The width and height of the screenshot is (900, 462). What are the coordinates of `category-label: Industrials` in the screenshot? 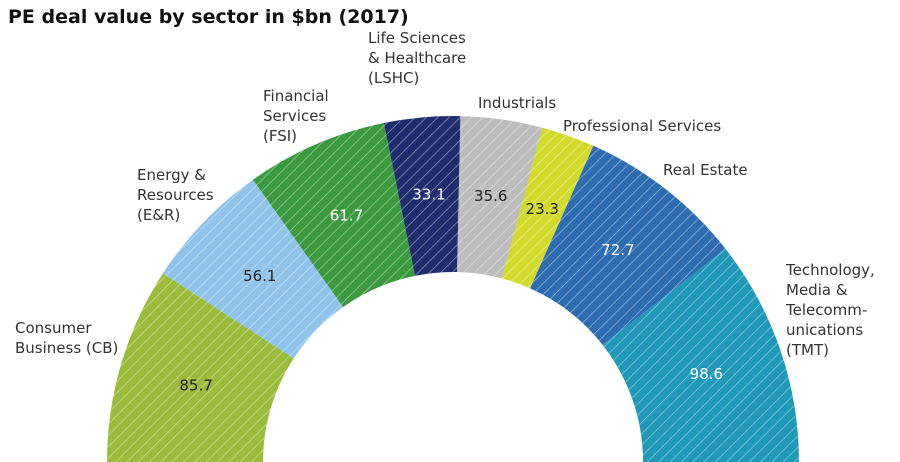 It's located at (517, 103).